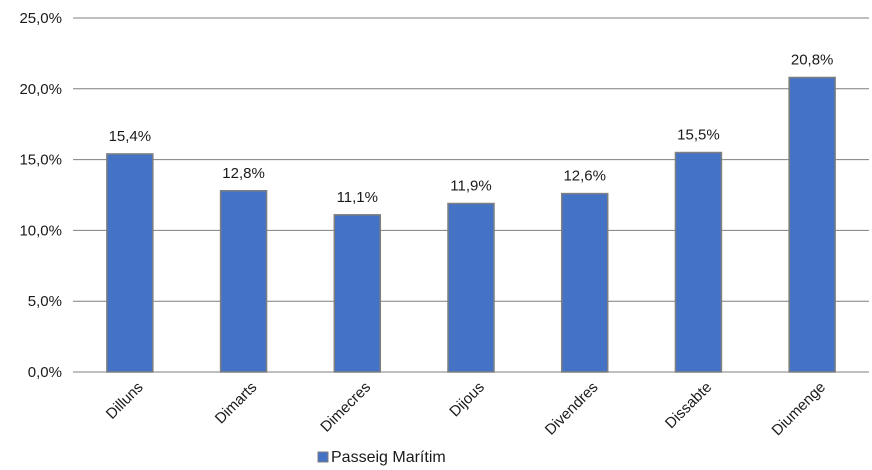  I want to click on bar-dilluns, so click(130, 263).